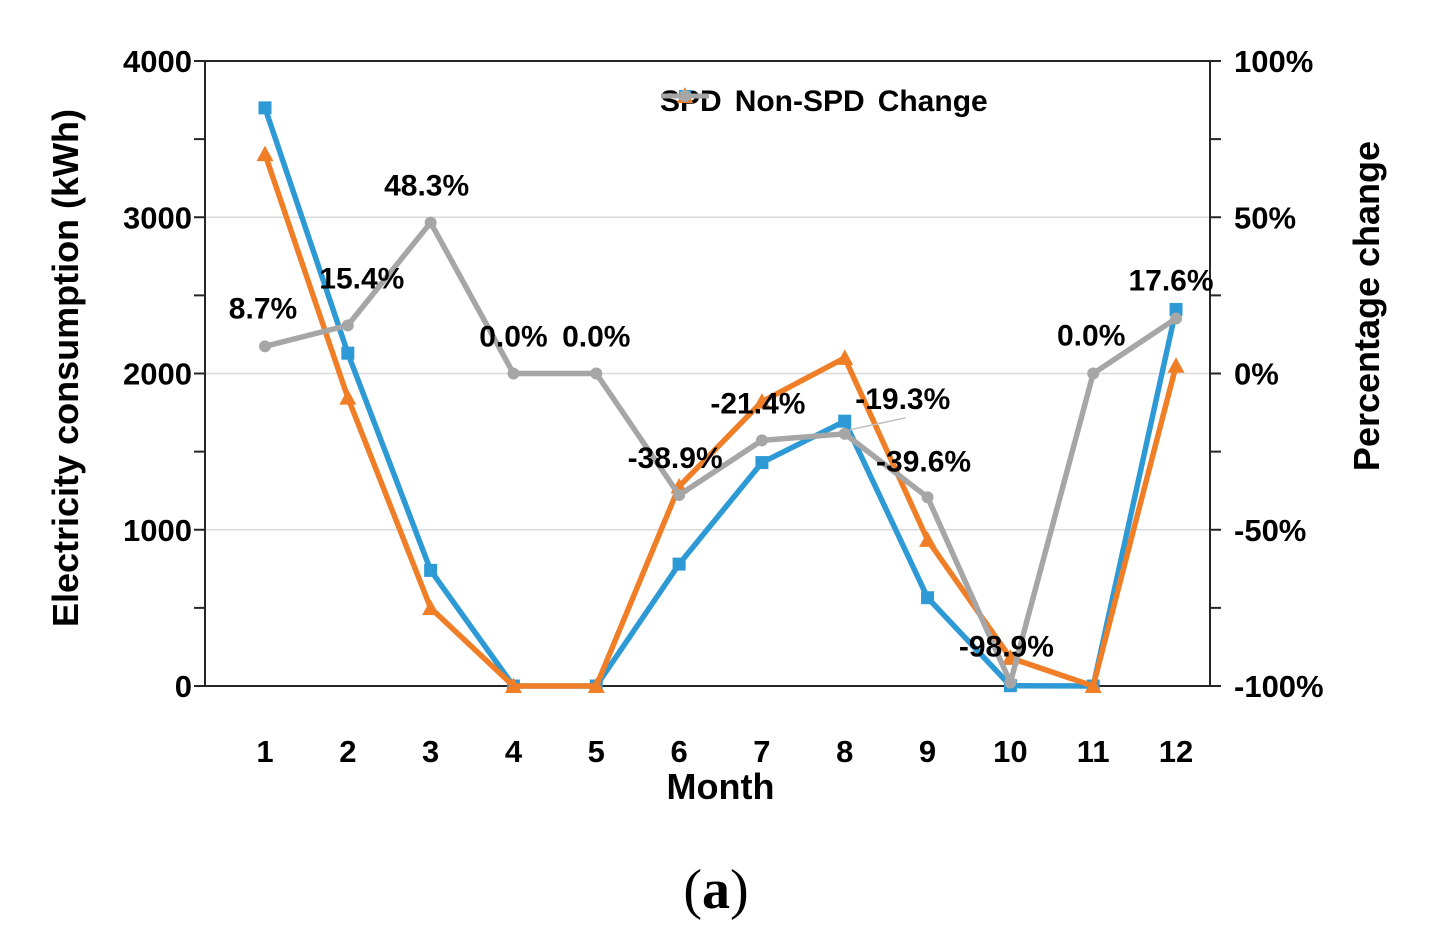  What do you see at coordinates (1366, 306) in the screenshot?
I see `y-axis-title-right: Percentage change` at bounding box center [1366, 306].